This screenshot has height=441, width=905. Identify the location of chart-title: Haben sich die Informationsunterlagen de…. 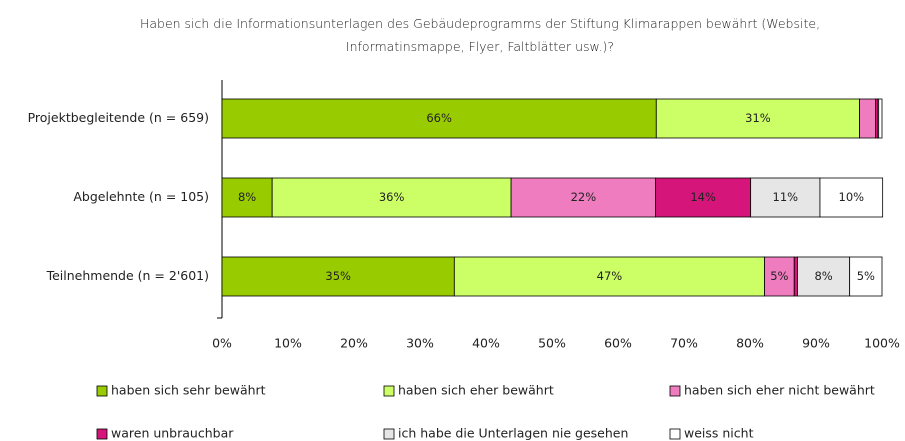
(480, 35).